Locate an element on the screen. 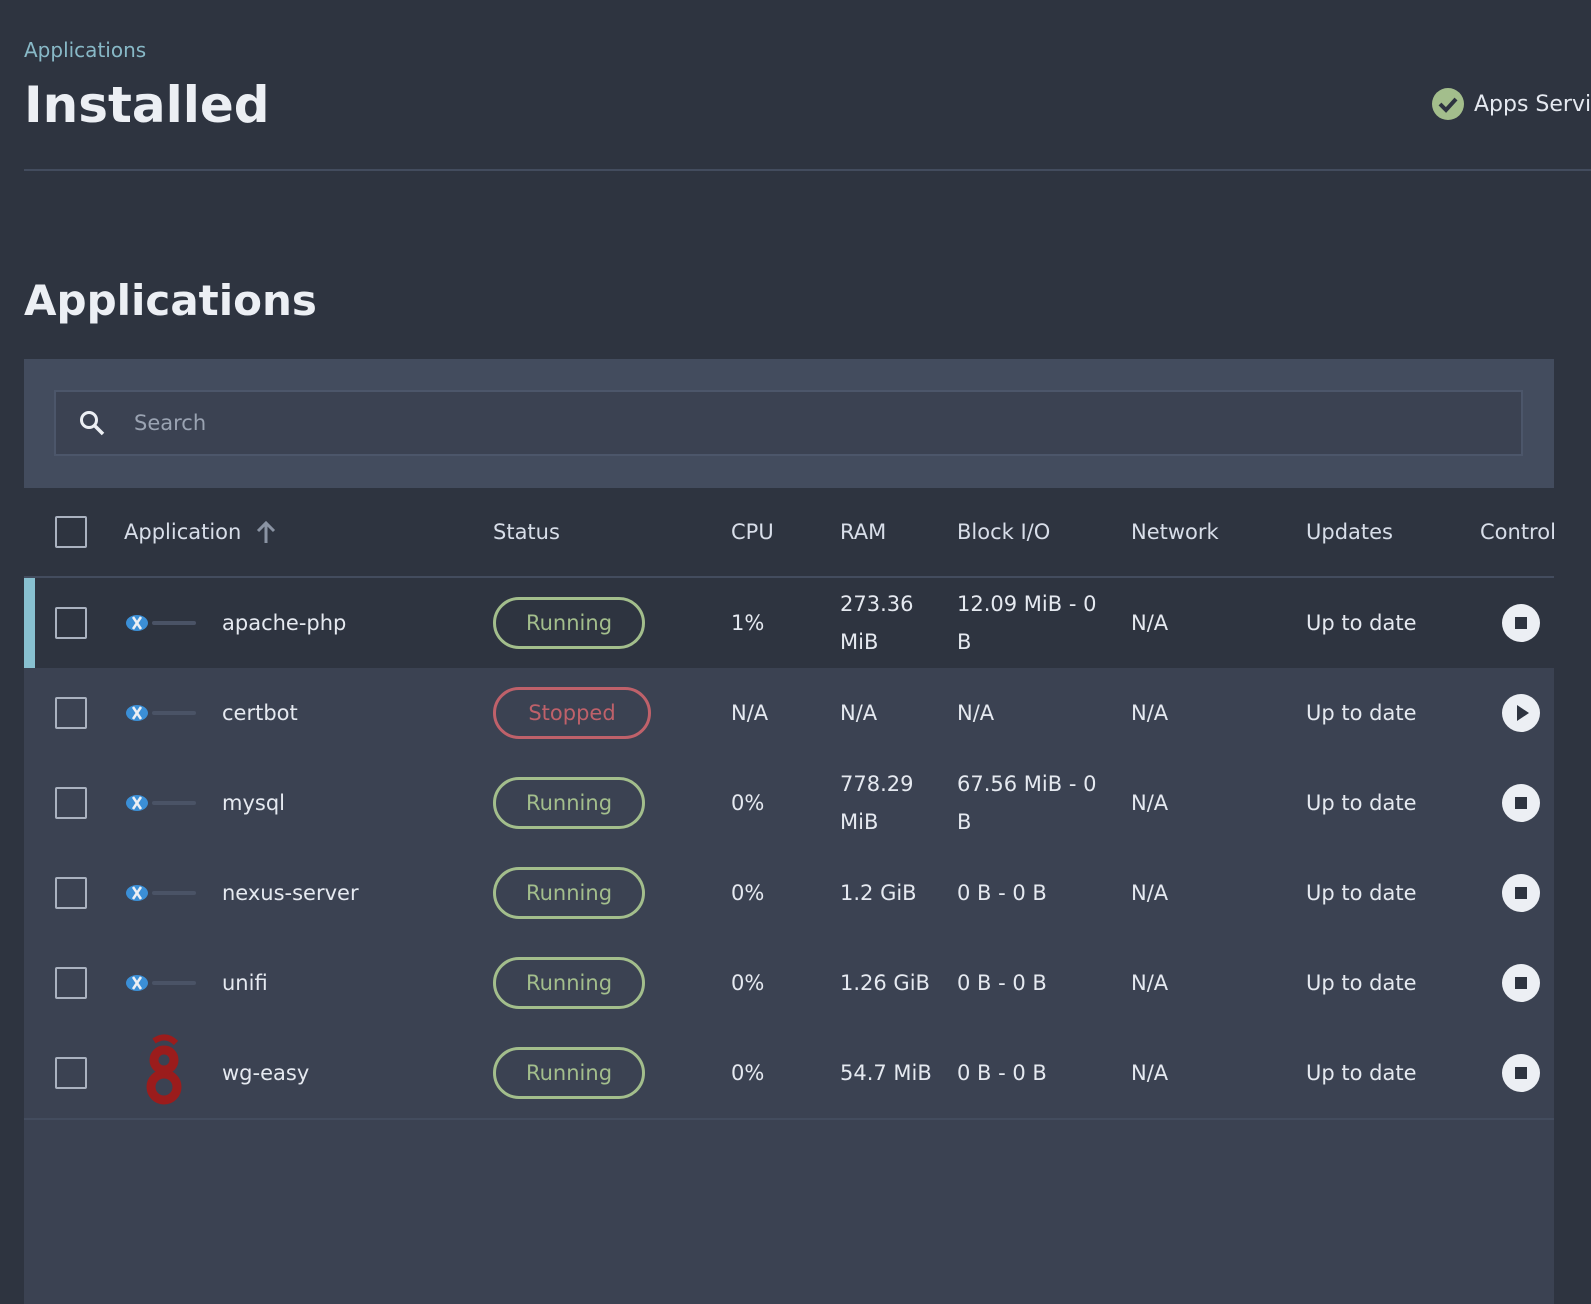 The height and width of the screenshot is (1304, 1591). cpu: 1% is located at coordinates (748, 623).